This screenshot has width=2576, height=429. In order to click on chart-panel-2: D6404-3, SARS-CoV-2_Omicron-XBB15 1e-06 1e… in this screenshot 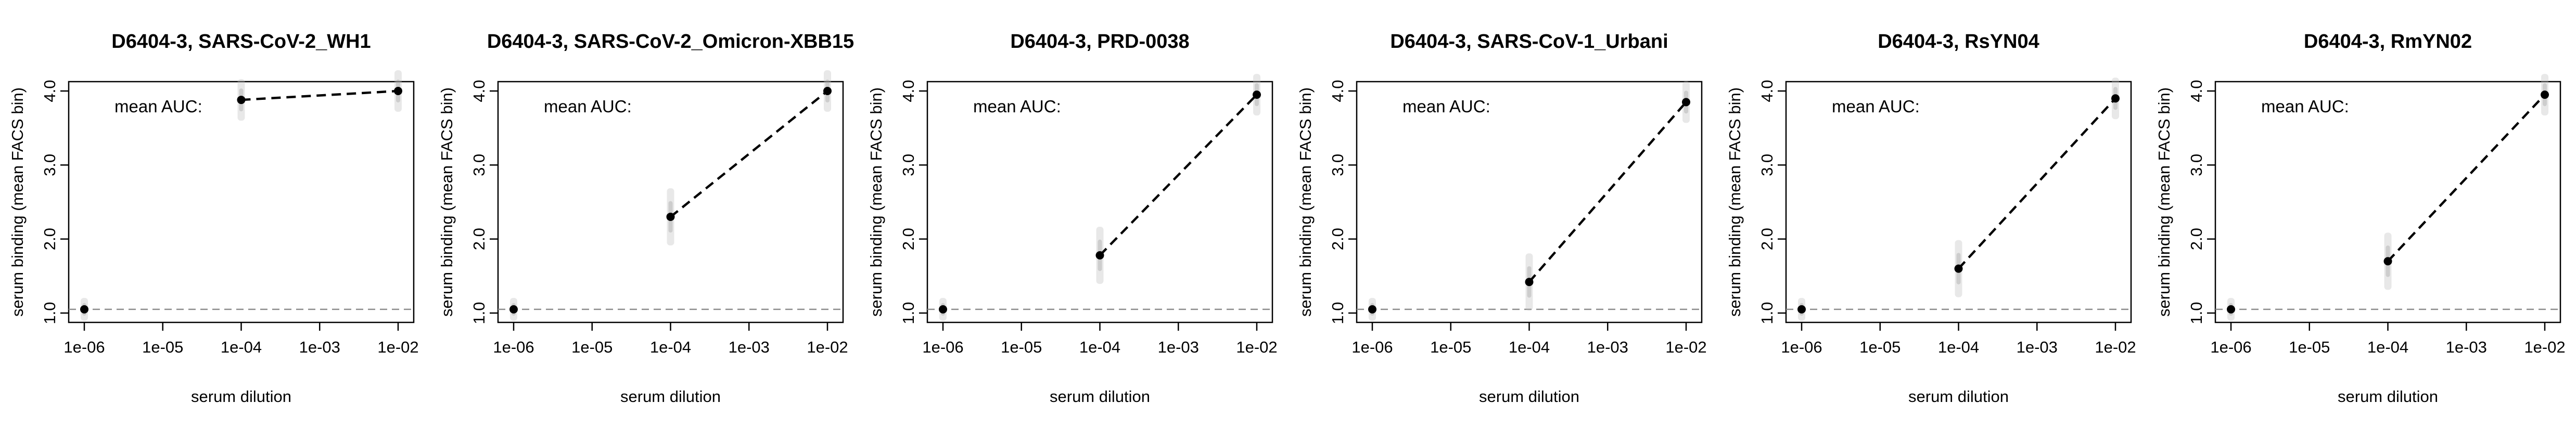, I will do `click(646, 218)`.